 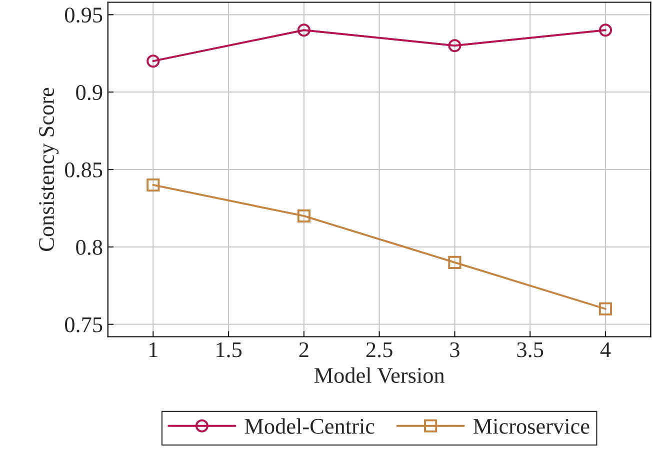 What do you see at coordinates (379, 350) in the screenshot?
I see `x-tick-label: 2.5` at bounding box center [379, 350].